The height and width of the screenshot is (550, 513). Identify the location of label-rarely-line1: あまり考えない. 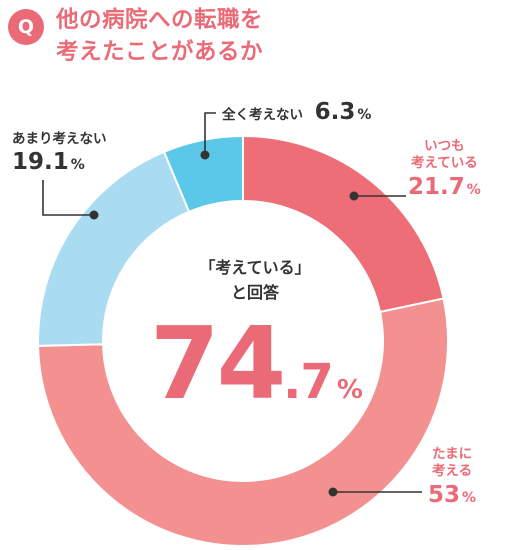
(59, 139).